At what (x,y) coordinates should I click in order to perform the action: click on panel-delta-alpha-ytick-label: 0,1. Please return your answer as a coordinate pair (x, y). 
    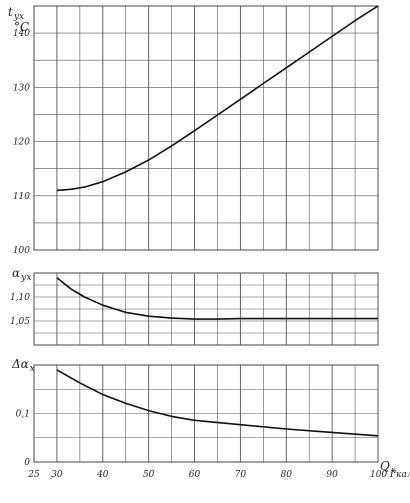
    Looking at the image, I should click on (23, 415).